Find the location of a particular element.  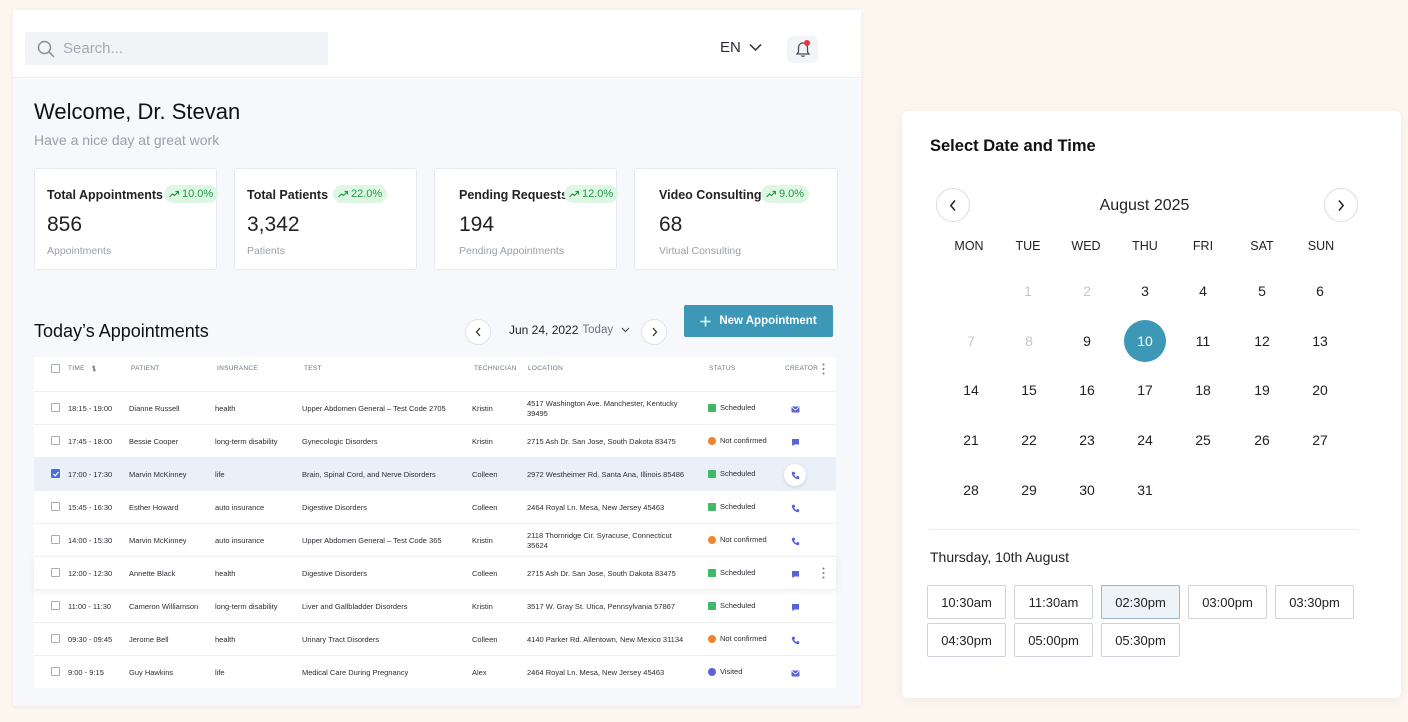

sort-icon is located at coordinates (94, 368).